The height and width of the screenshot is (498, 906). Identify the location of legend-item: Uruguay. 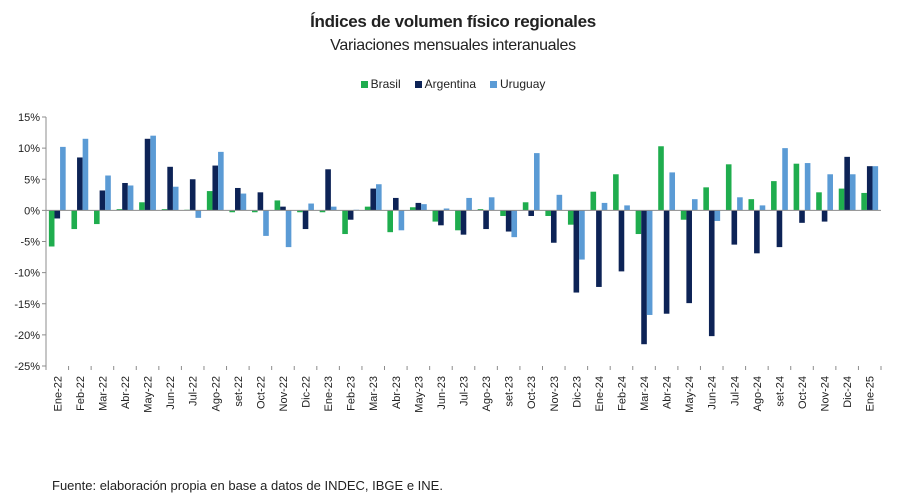
(517, 84).